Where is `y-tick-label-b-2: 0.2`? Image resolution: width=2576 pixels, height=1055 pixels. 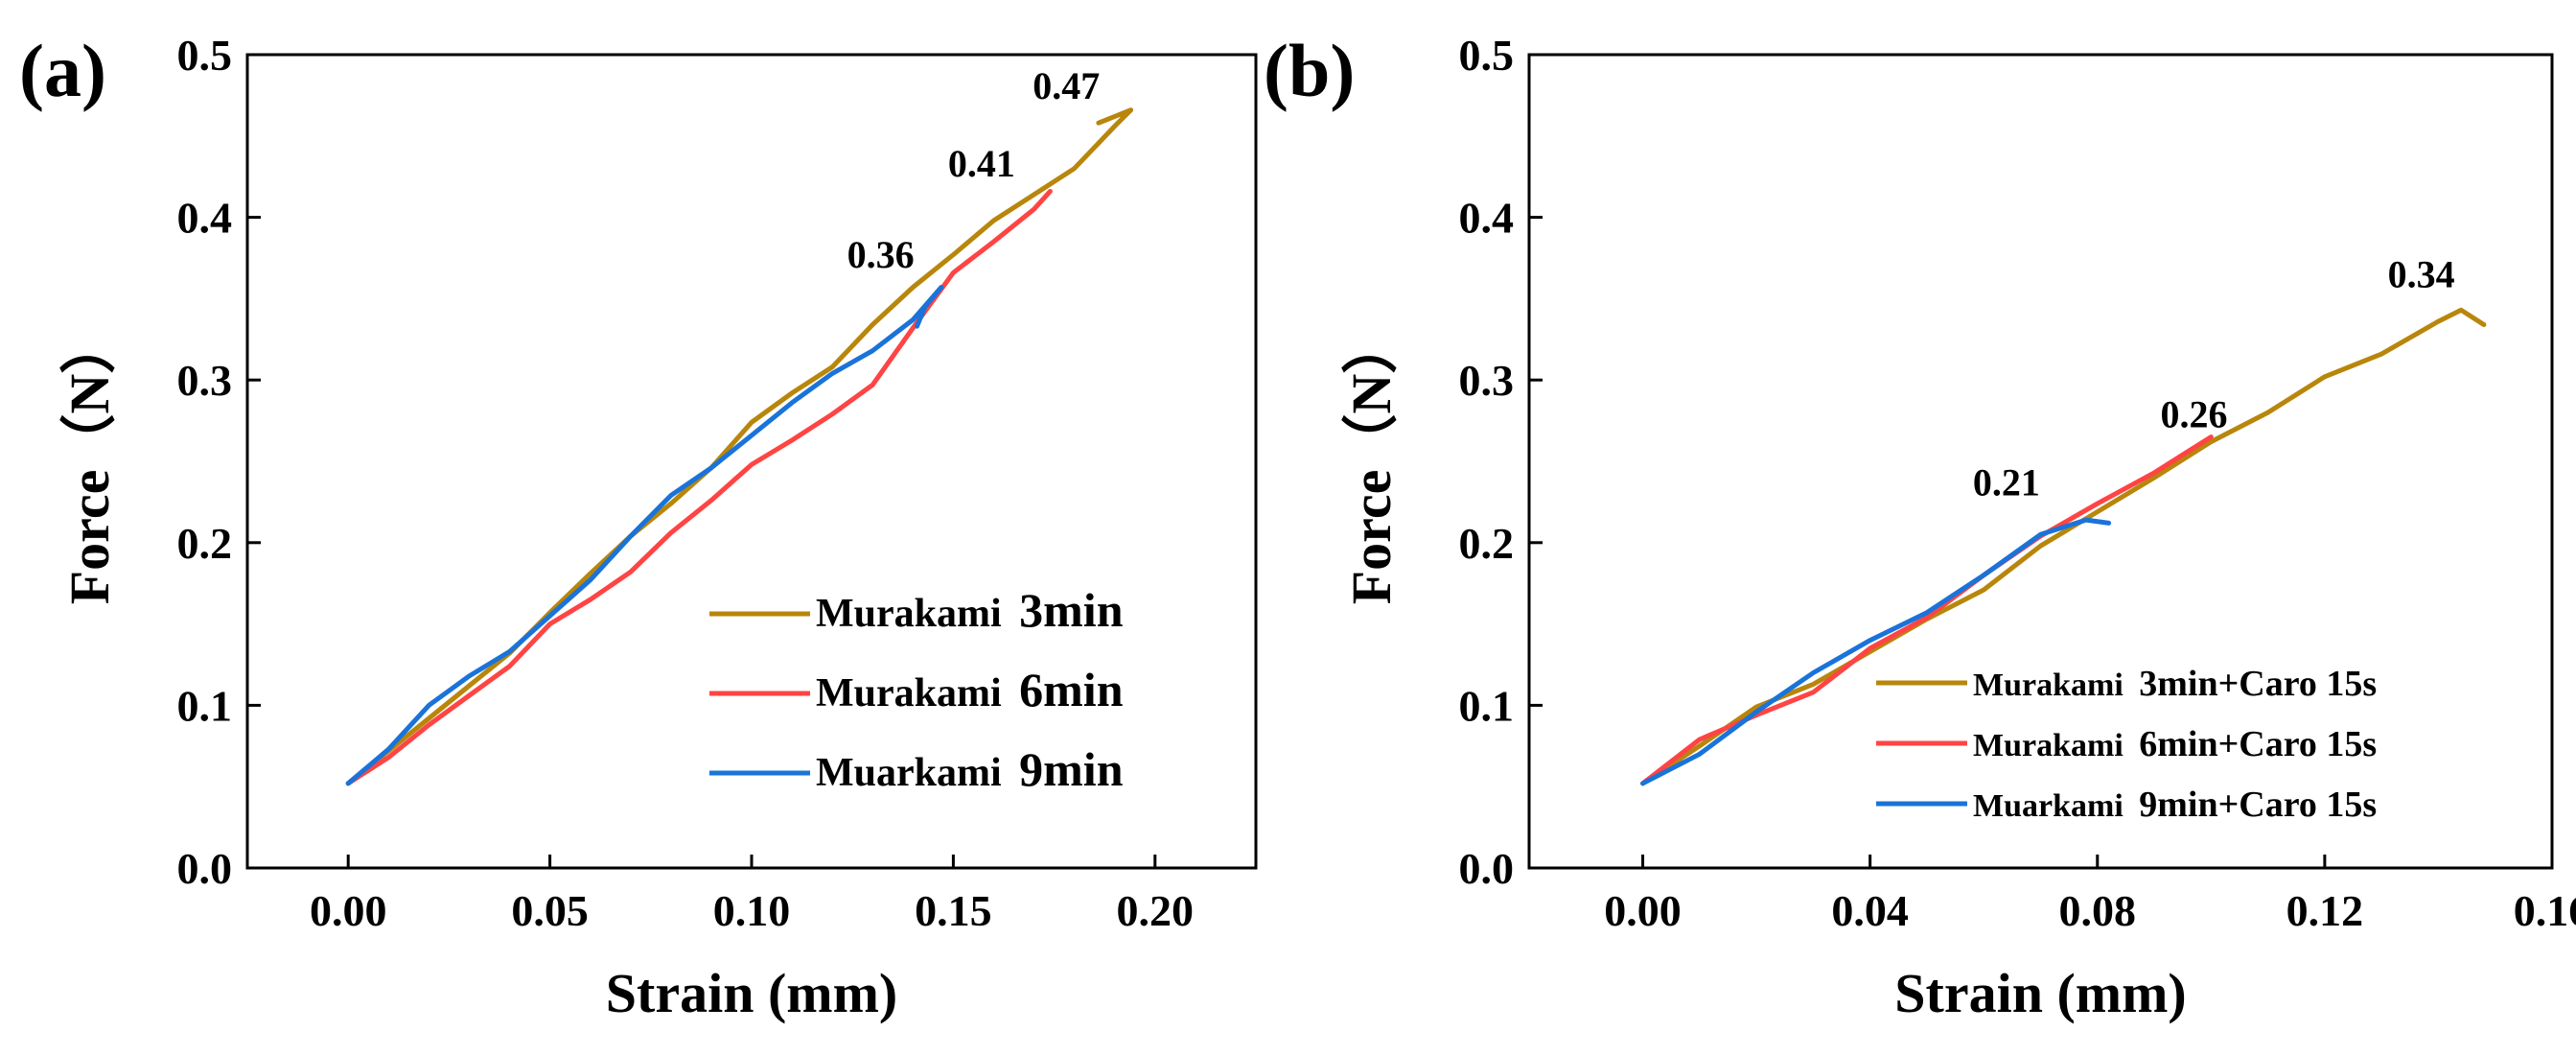 y-tick-label-b-2: 0.2 is located at coordinates (1487, 544).